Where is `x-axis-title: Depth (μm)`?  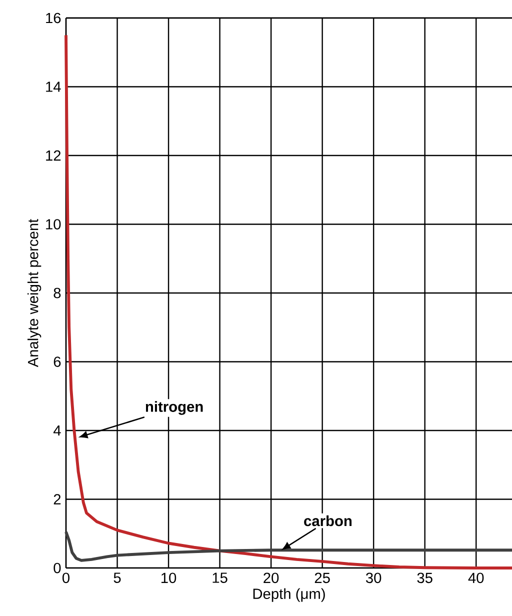 x-axis-title: Depth (μm) is located at coordinates (289, 595).